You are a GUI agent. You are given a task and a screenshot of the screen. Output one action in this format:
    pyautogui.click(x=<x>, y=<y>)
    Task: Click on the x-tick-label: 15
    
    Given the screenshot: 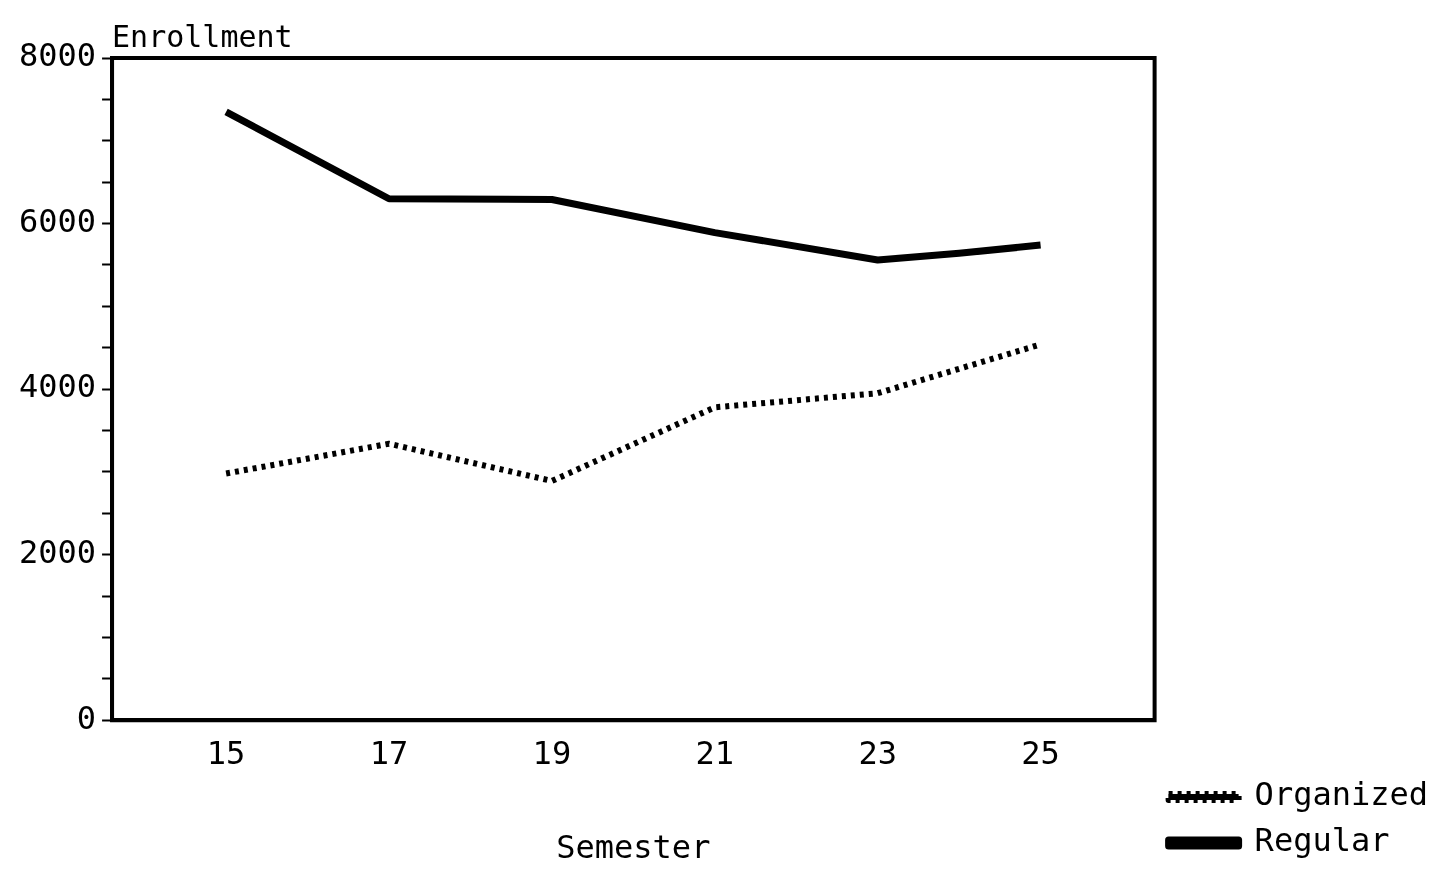 What is the action you would take?
    pyautogui.click(x=226, y=752)
    